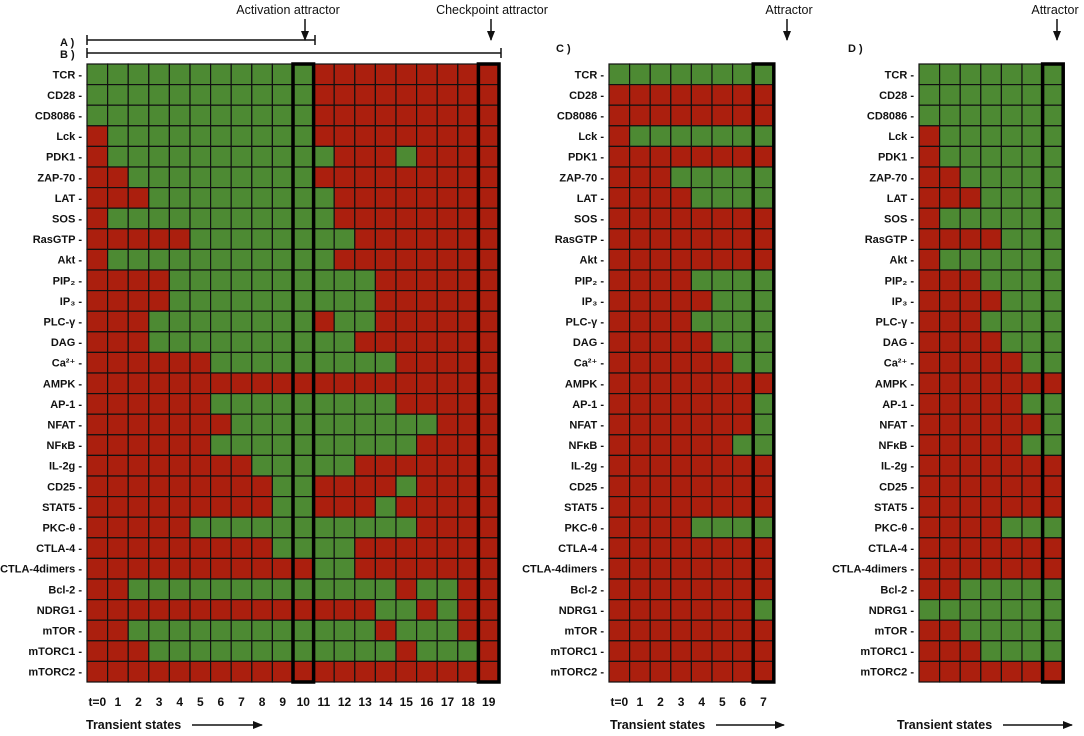 Image resolution: width=1084 pixels, height=736 pixels. I want to click on gene-label-d: PLC-γ -, so click(895, 323).